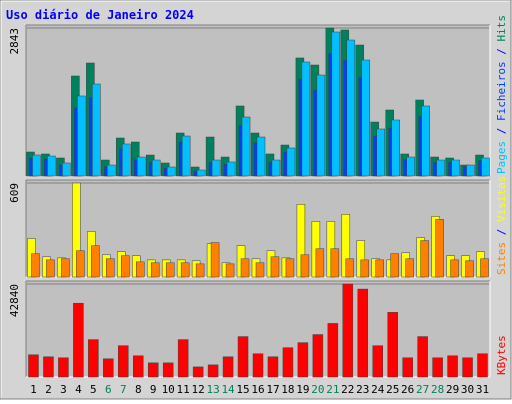 The image size is (512, 404). I want to click on x-tick-label: 21, so click(332, 389).